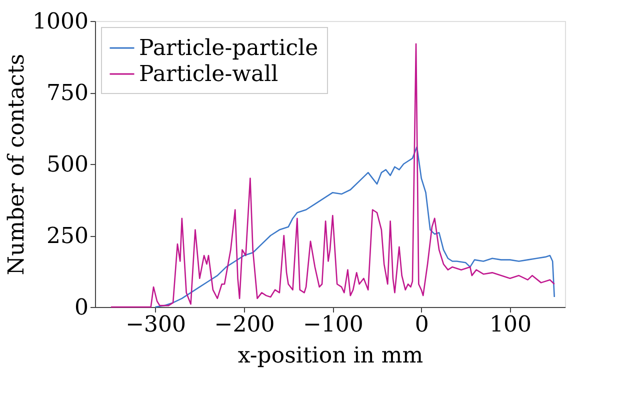 This screenshot has height=404, width=617. I want to click on x-tick-label: −100, so click(333, 325).